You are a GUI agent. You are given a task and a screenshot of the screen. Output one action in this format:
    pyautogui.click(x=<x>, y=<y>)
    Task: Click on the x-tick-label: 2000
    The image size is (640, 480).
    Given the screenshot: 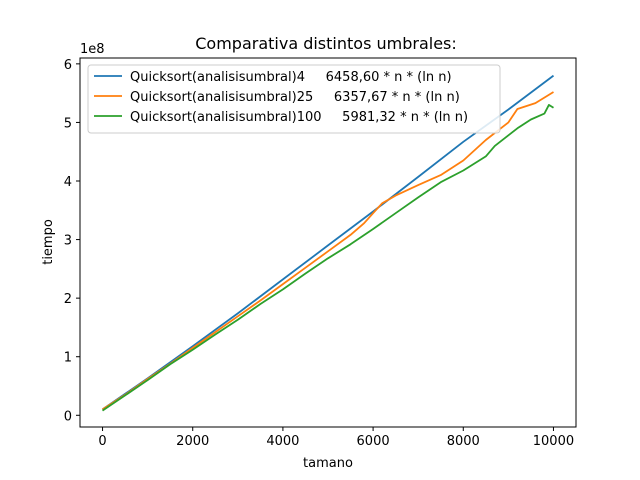 What is the action you would take?
    pyautogui.click(x=192, y=441)
    